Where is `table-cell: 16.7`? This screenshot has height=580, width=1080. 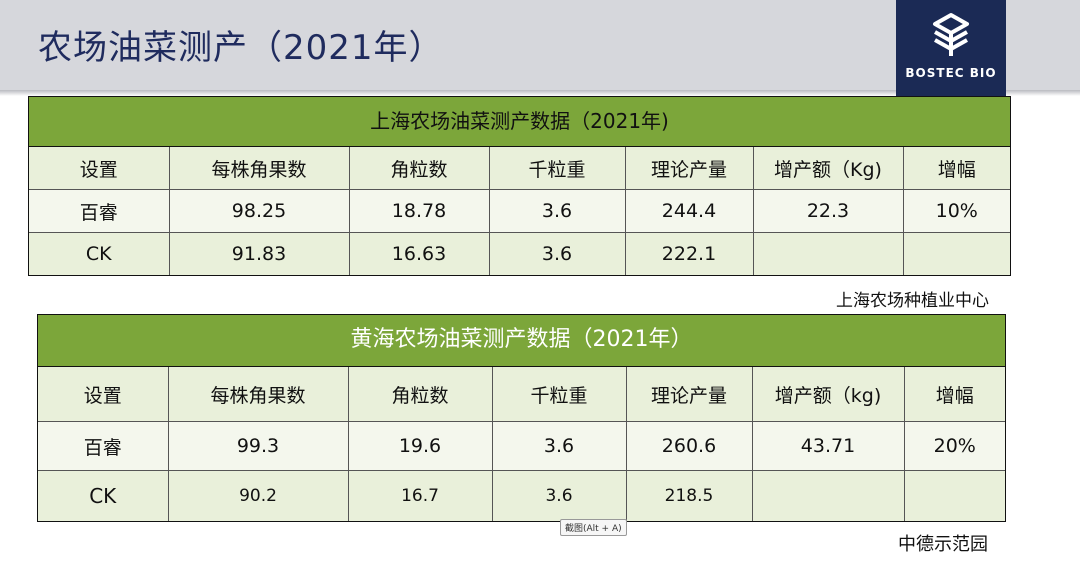
table-cell: 16.7 is located at coordinates (420, 495).